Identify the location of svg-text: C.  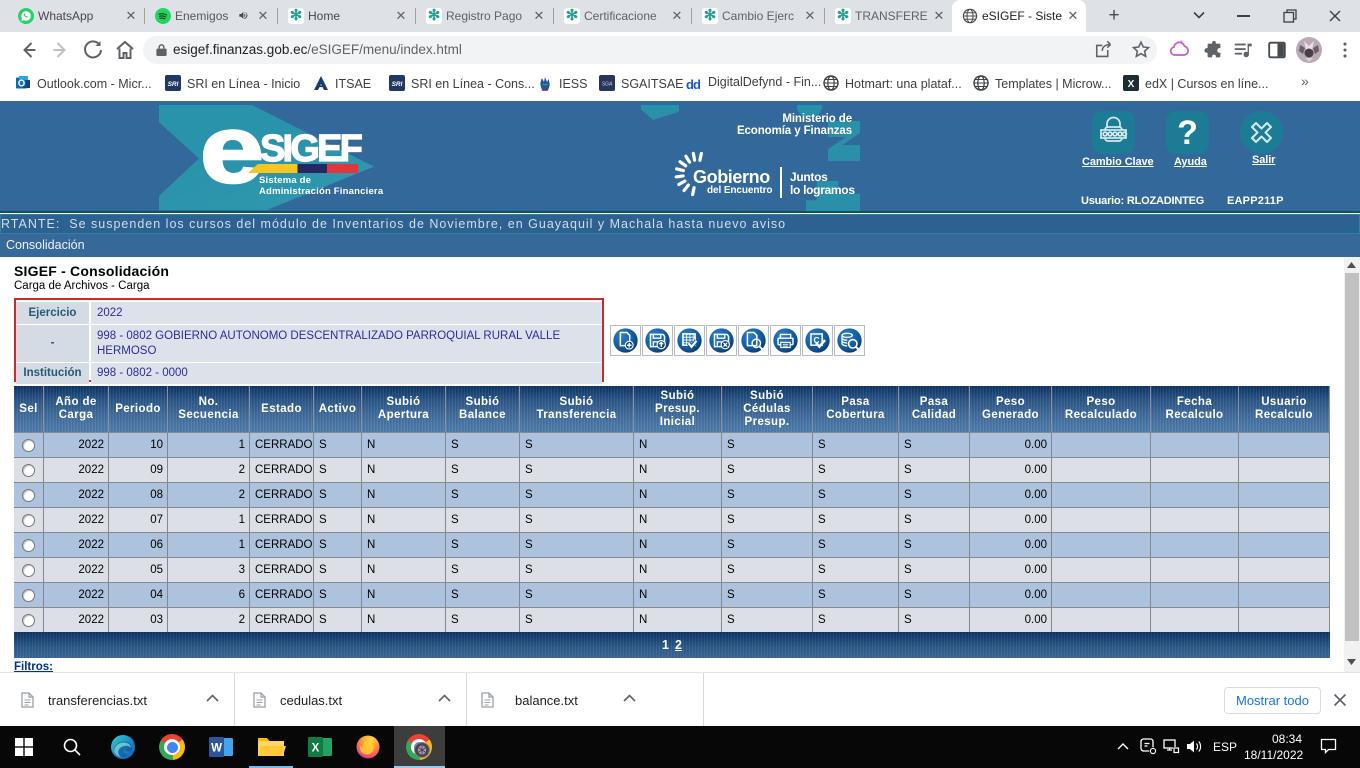
(817, 340).